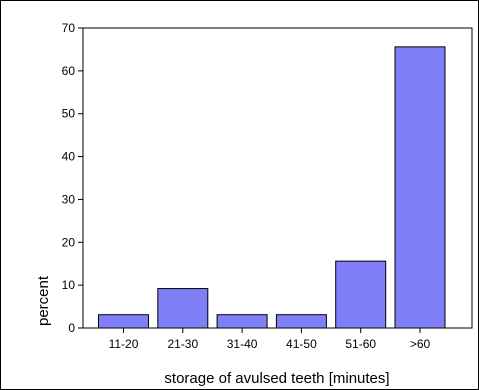  Describe the element at coordinates (420, 344) in the screenshot. I see `x-tick-label: >60` at that location.